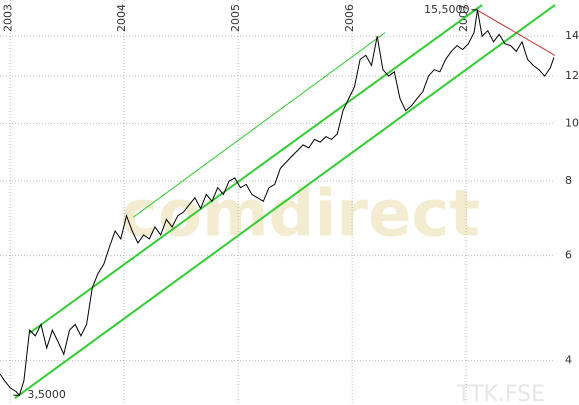 The width and height of the screenshot is (579, 405). I want to click on x-tick-label: 2006, so click(349, 18).